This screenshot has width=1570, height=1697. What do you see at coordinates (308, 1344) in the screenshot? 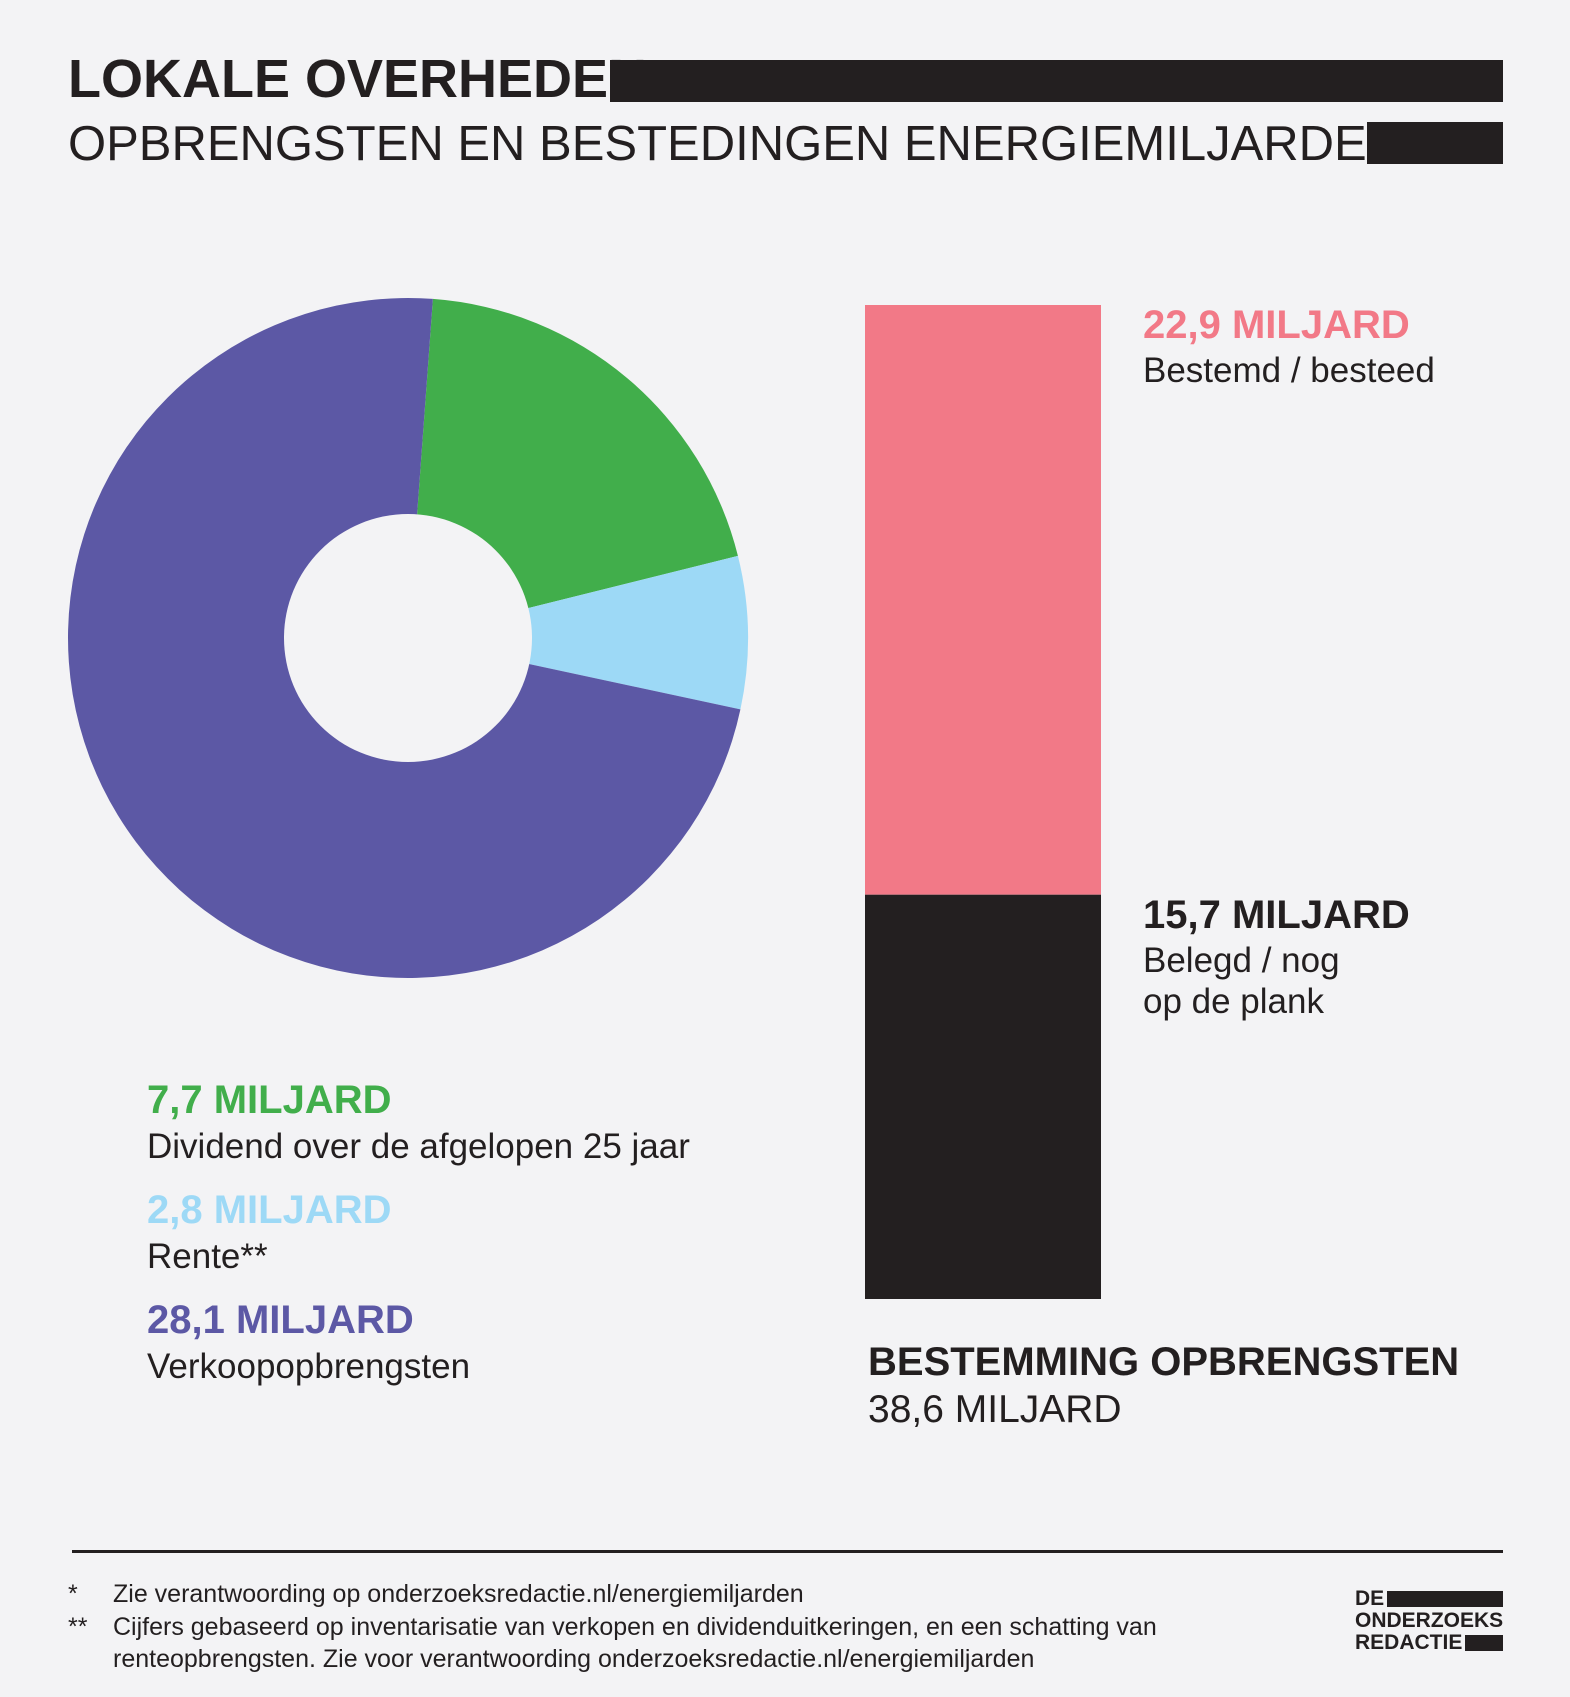
I see `legend-item-verkoop: 28,1 MILJARD Verkoopopbrengsten` at bounding box center [308, 1344].